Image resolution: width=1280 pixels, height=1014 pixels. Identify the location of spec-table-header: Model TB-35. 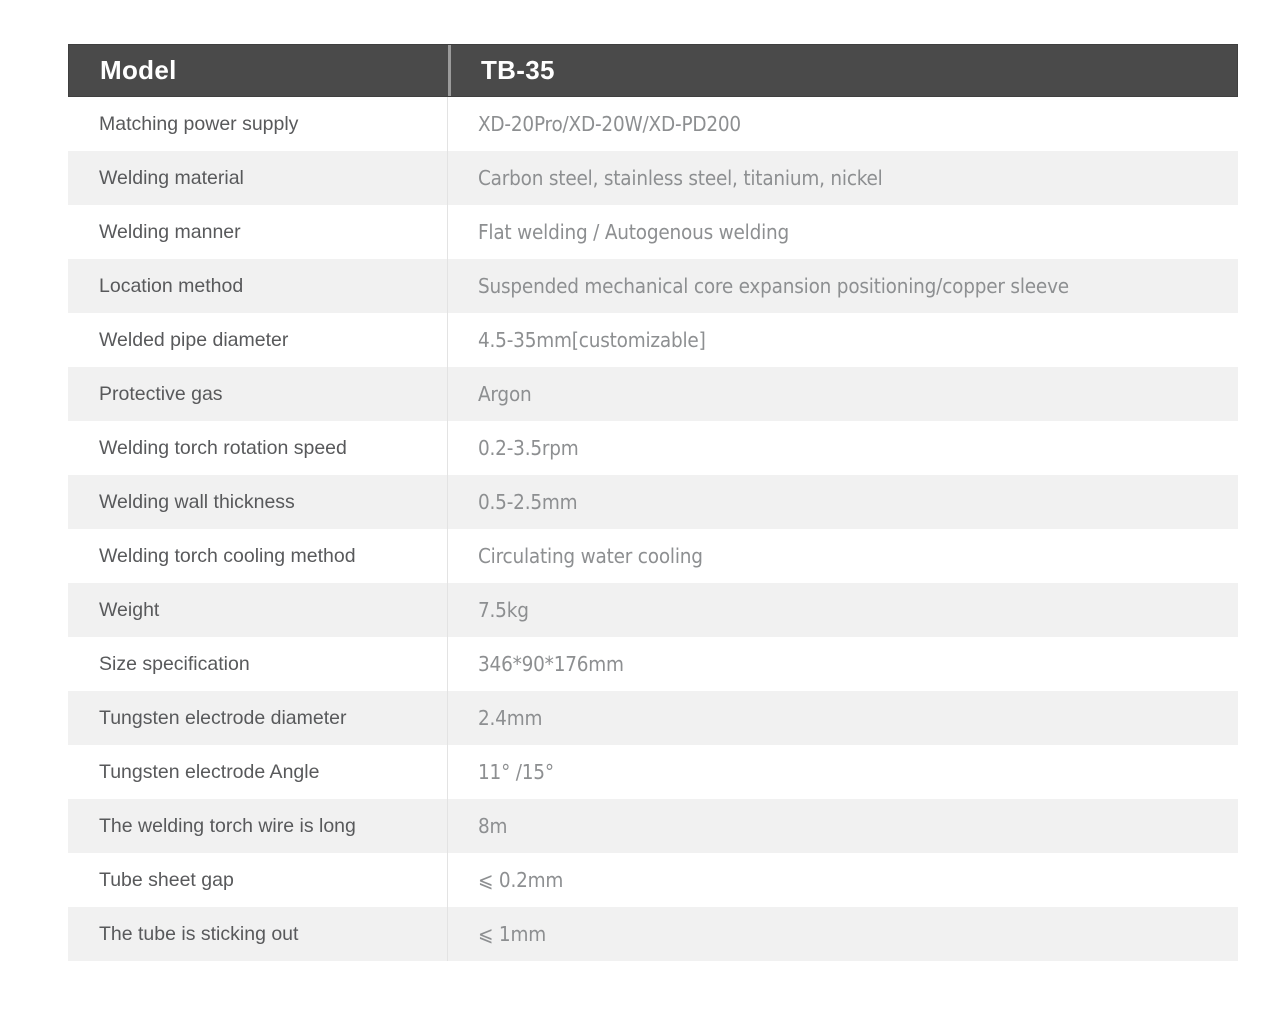
(653, 70).